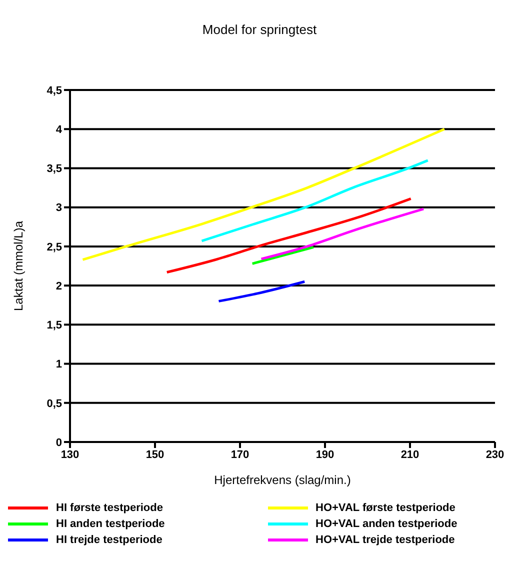 Image resolution: width=519 pixels, height=588 pixels. Describe the element at coordinates (54, 404) in the screenshot. I see `y-tick-label: 0,5` at that location.